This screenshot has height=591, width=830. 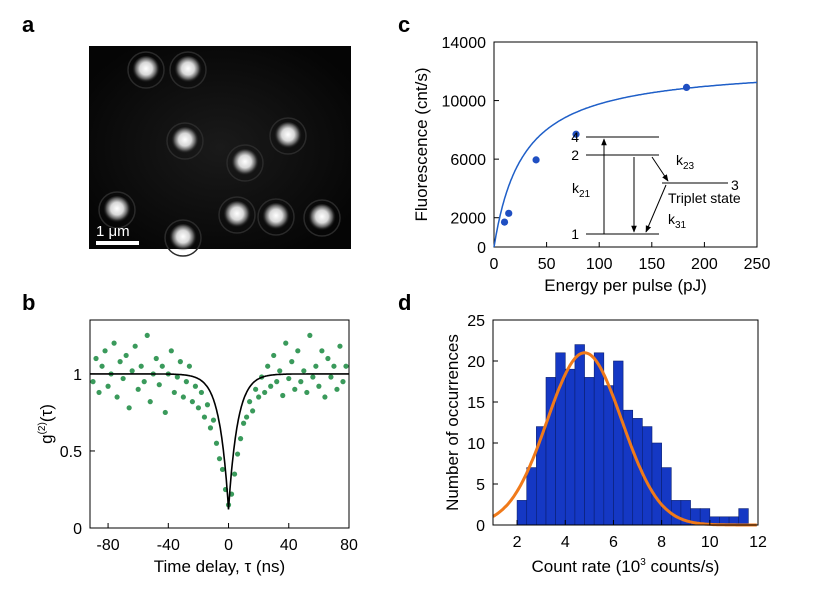 What do you see at coordinates (480, 526) in the screenshot?
I see `y-tick-label: 0` at bounding box center [480, 526].